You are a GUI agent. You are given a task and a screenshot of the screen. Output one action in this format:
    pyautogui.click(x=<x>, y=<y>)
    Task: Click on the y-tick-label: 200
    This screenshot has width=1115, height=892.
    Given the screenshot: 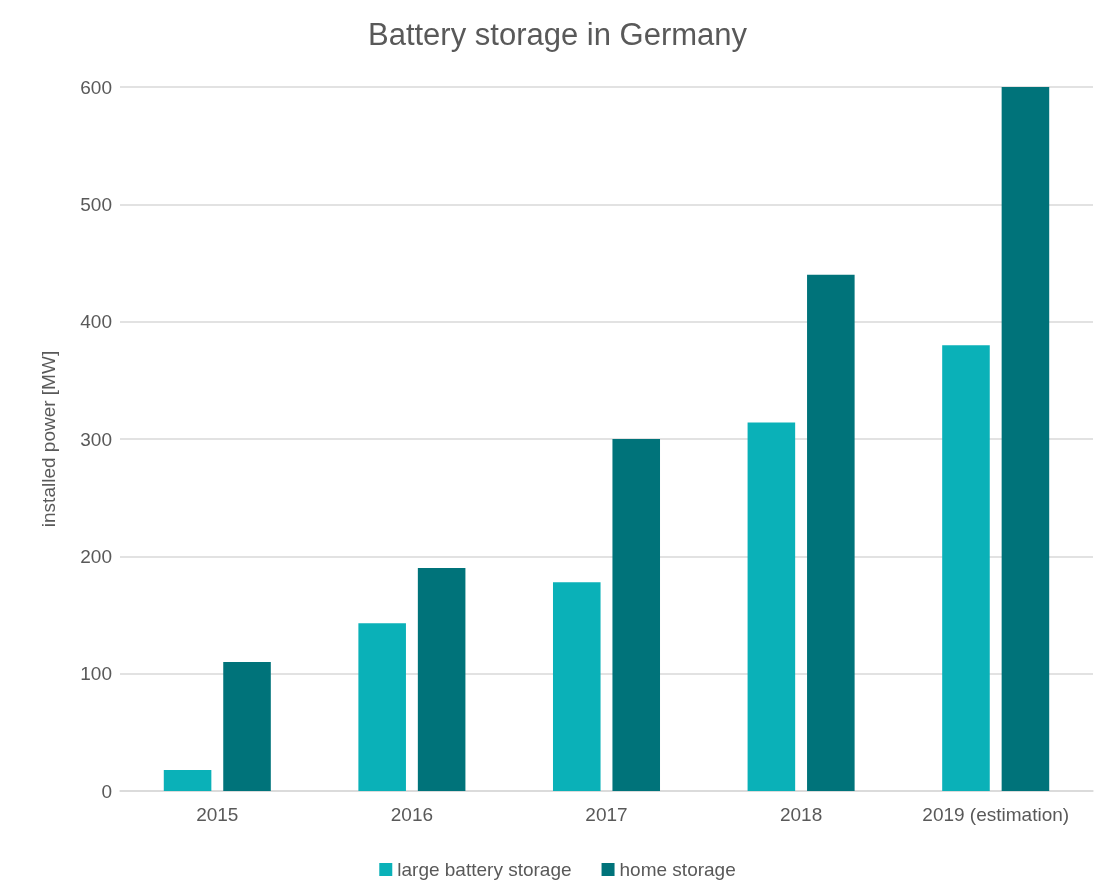 What is the action you would take?
    pyautogui.click(x=96, y=556)
    